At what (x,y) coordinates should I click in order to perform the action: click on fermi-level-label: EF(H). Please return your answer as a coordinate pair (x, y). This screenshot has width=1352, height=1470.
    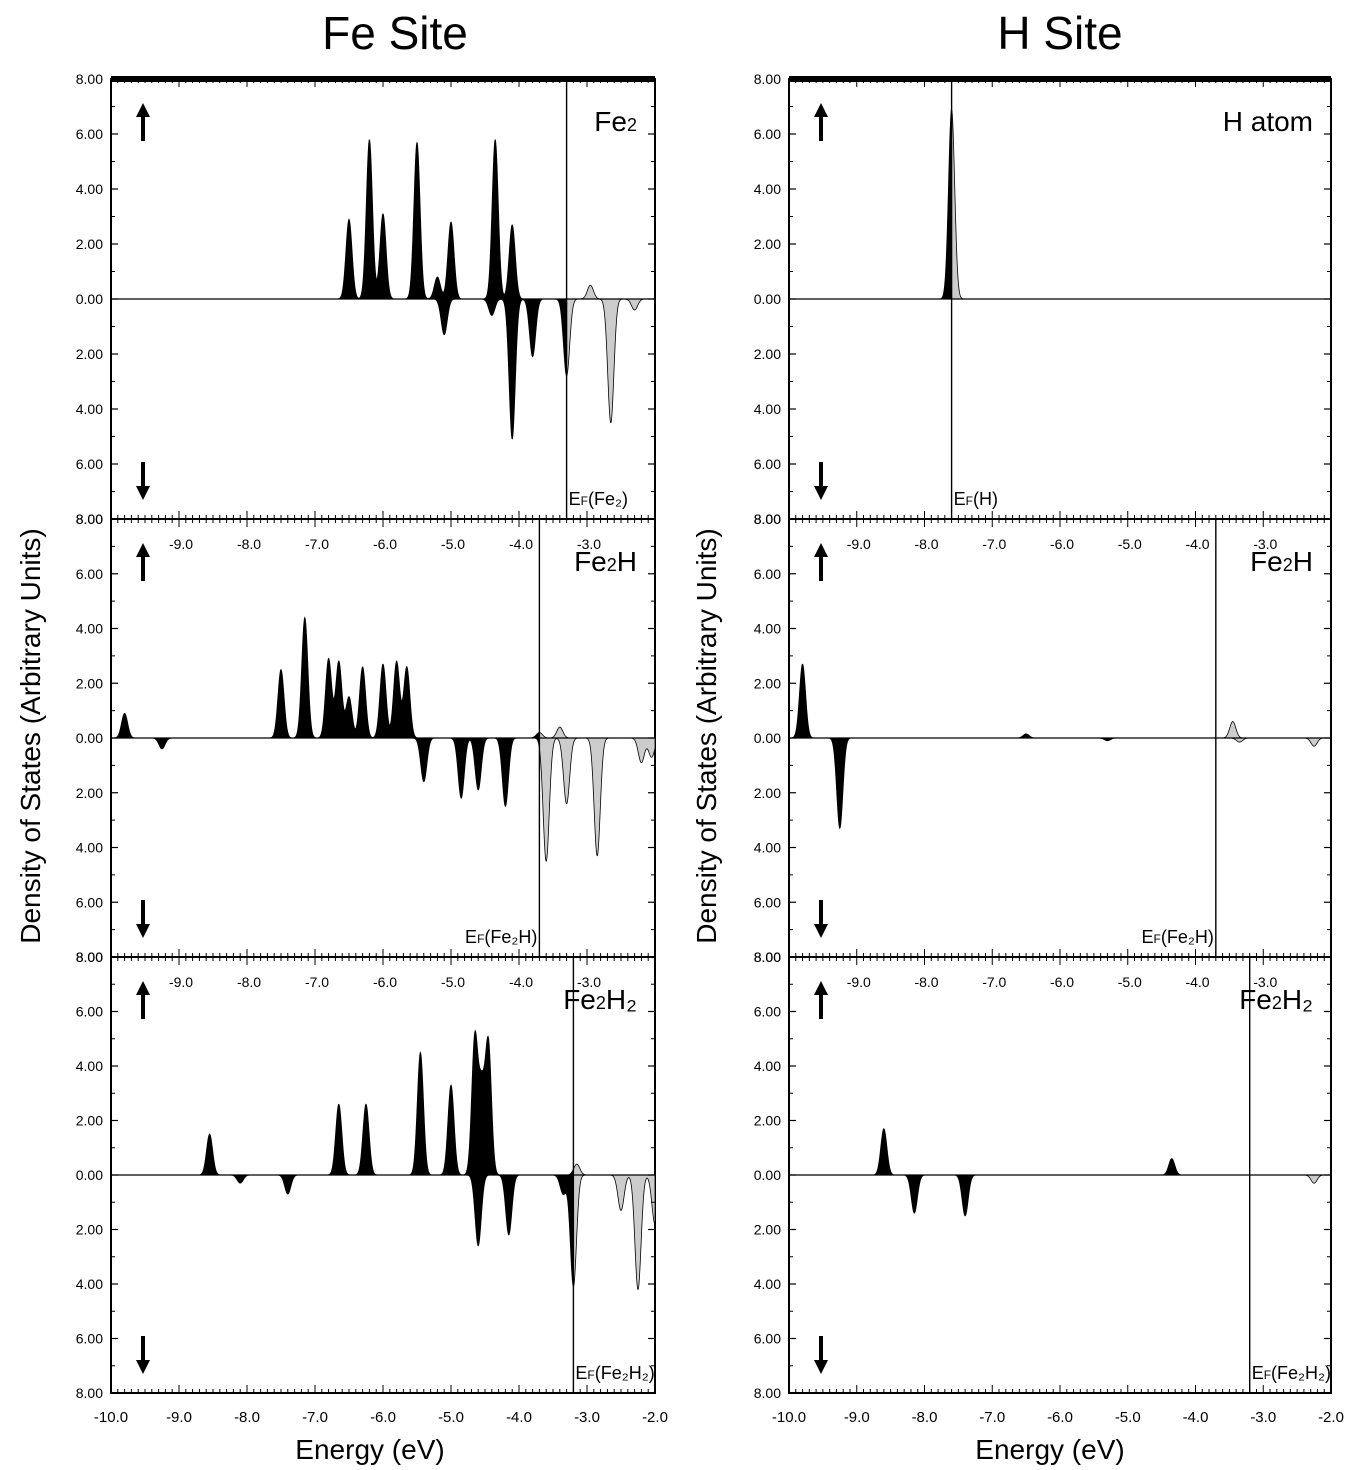
    Looking at the image, I should click on (976, 499).